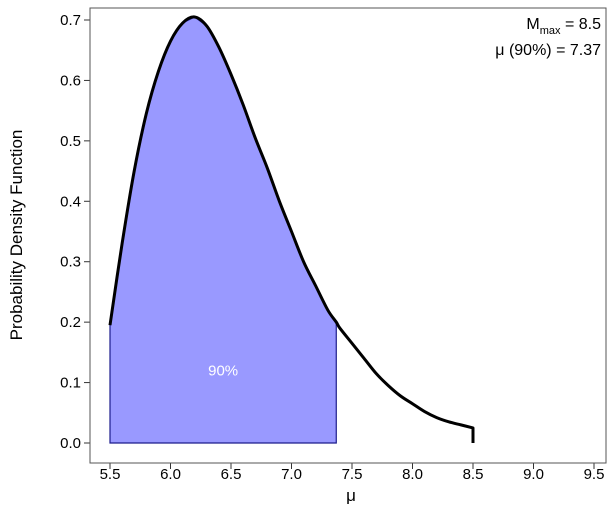  What do you see at coordinates (70, 383) in the screenshot?
I see `y-tick-label: 0.1` at bounding box center [70, 383].